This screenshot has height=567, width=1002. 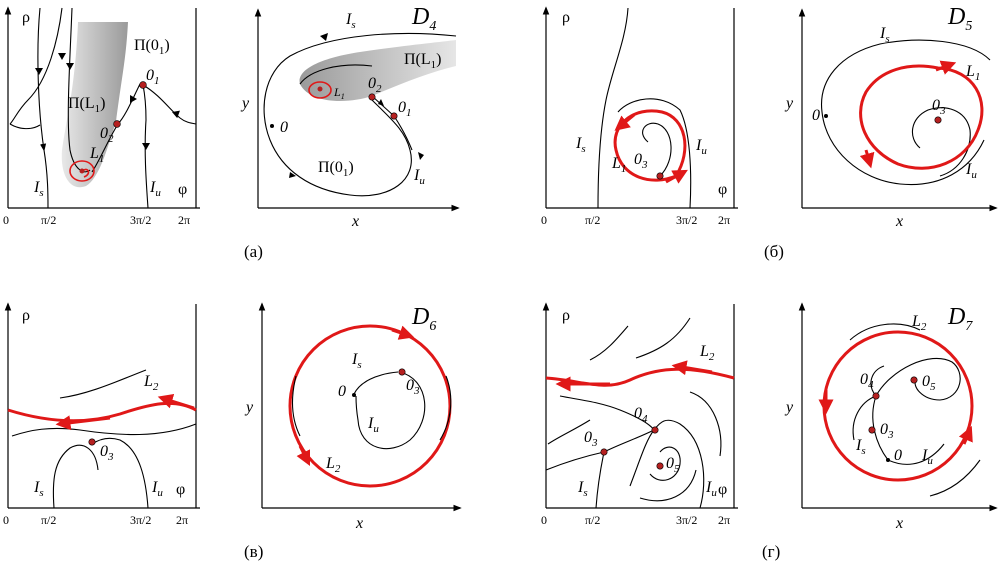 What do you see at coordinates (375, 85) in the screenshot?
I see `label-O2: 02` at bounding box center [375, 85].